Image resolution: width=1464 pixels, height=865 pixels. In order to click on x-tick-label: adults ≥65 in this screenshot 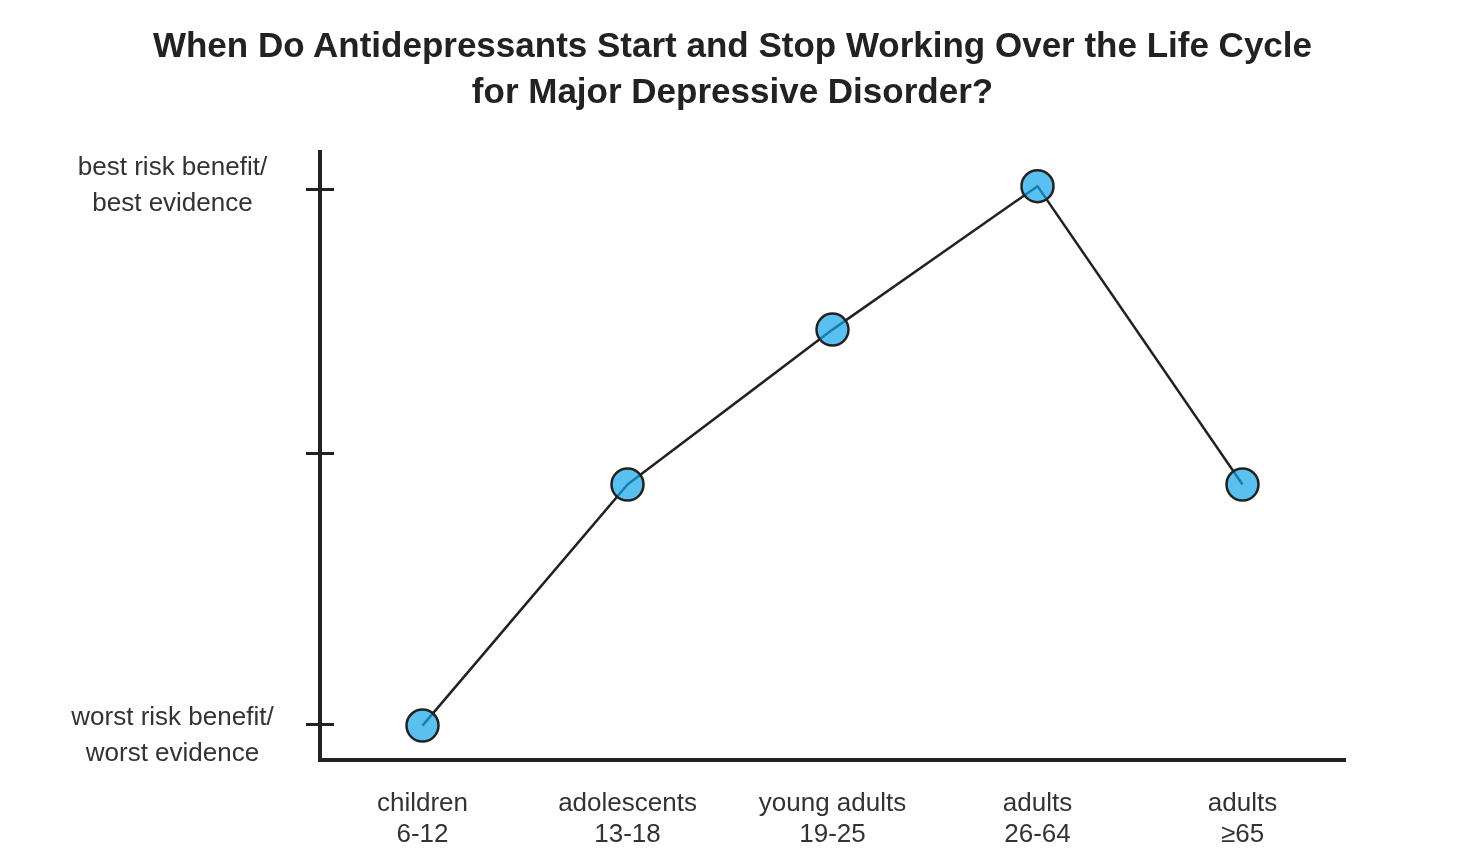, I will do `click(1242, 817)`.